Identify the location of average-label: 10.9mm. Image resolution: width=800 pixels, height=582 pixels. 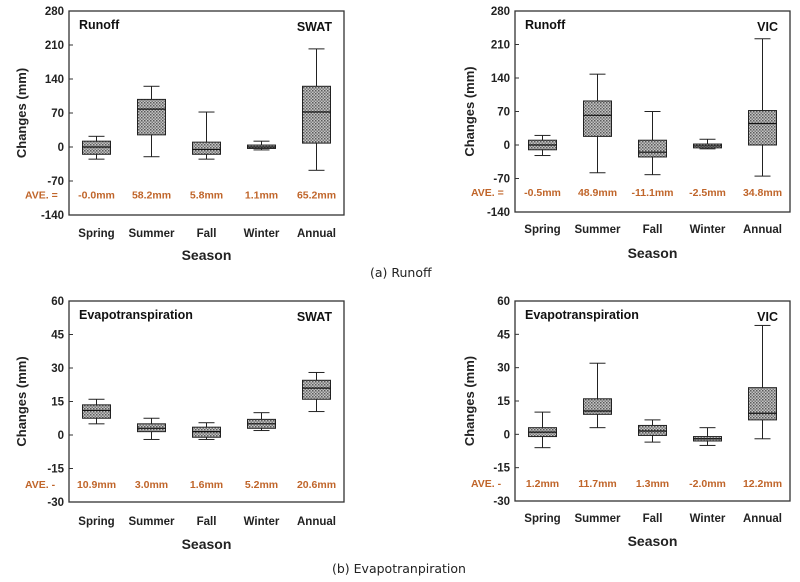
(96, 485).